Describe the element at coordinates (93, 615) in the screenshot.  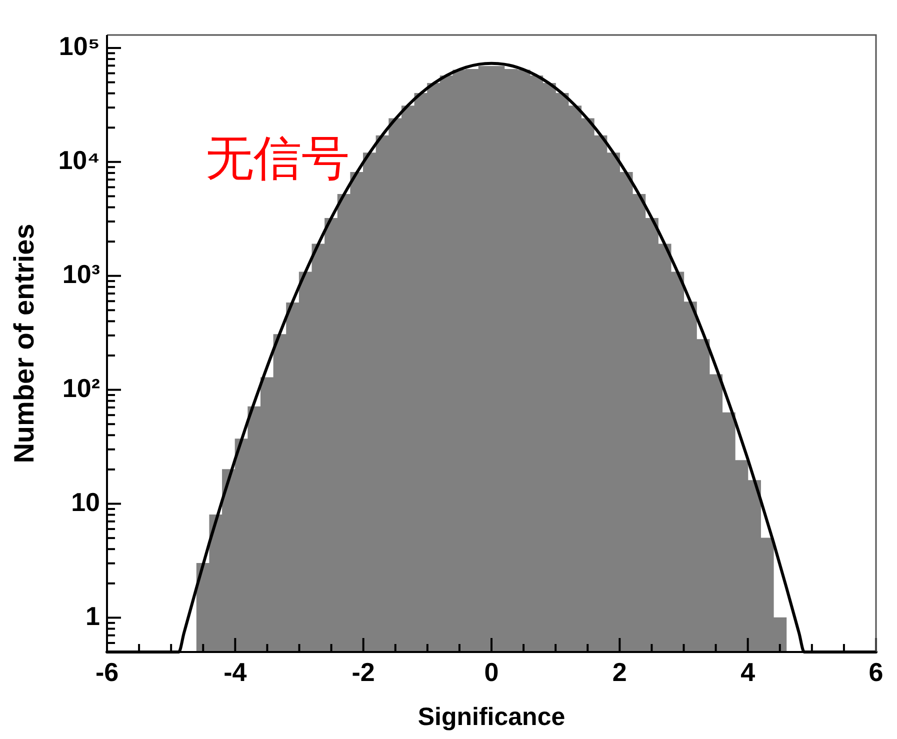
I see `y-tick-label: 1` at that location.